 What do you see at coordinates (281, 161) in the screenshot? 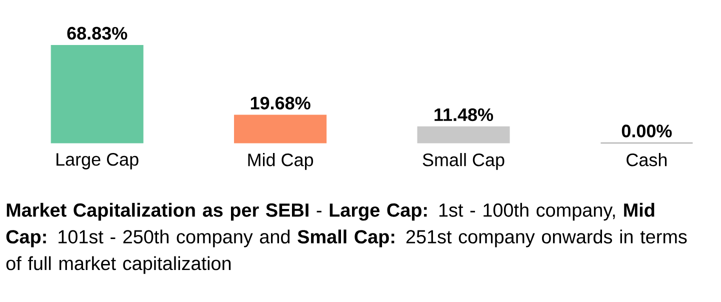
I see `x-tick-label: Mid Cap` at bounding box center [281, 161].